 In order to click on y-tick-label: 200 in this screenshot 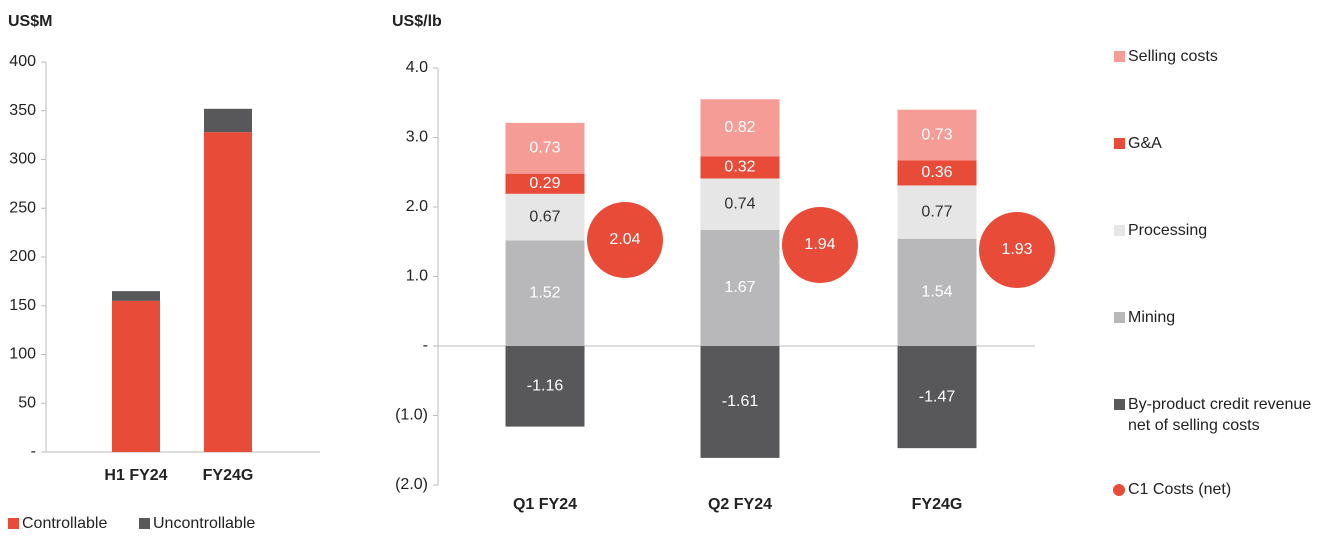, I will do `click(22, 256)`.